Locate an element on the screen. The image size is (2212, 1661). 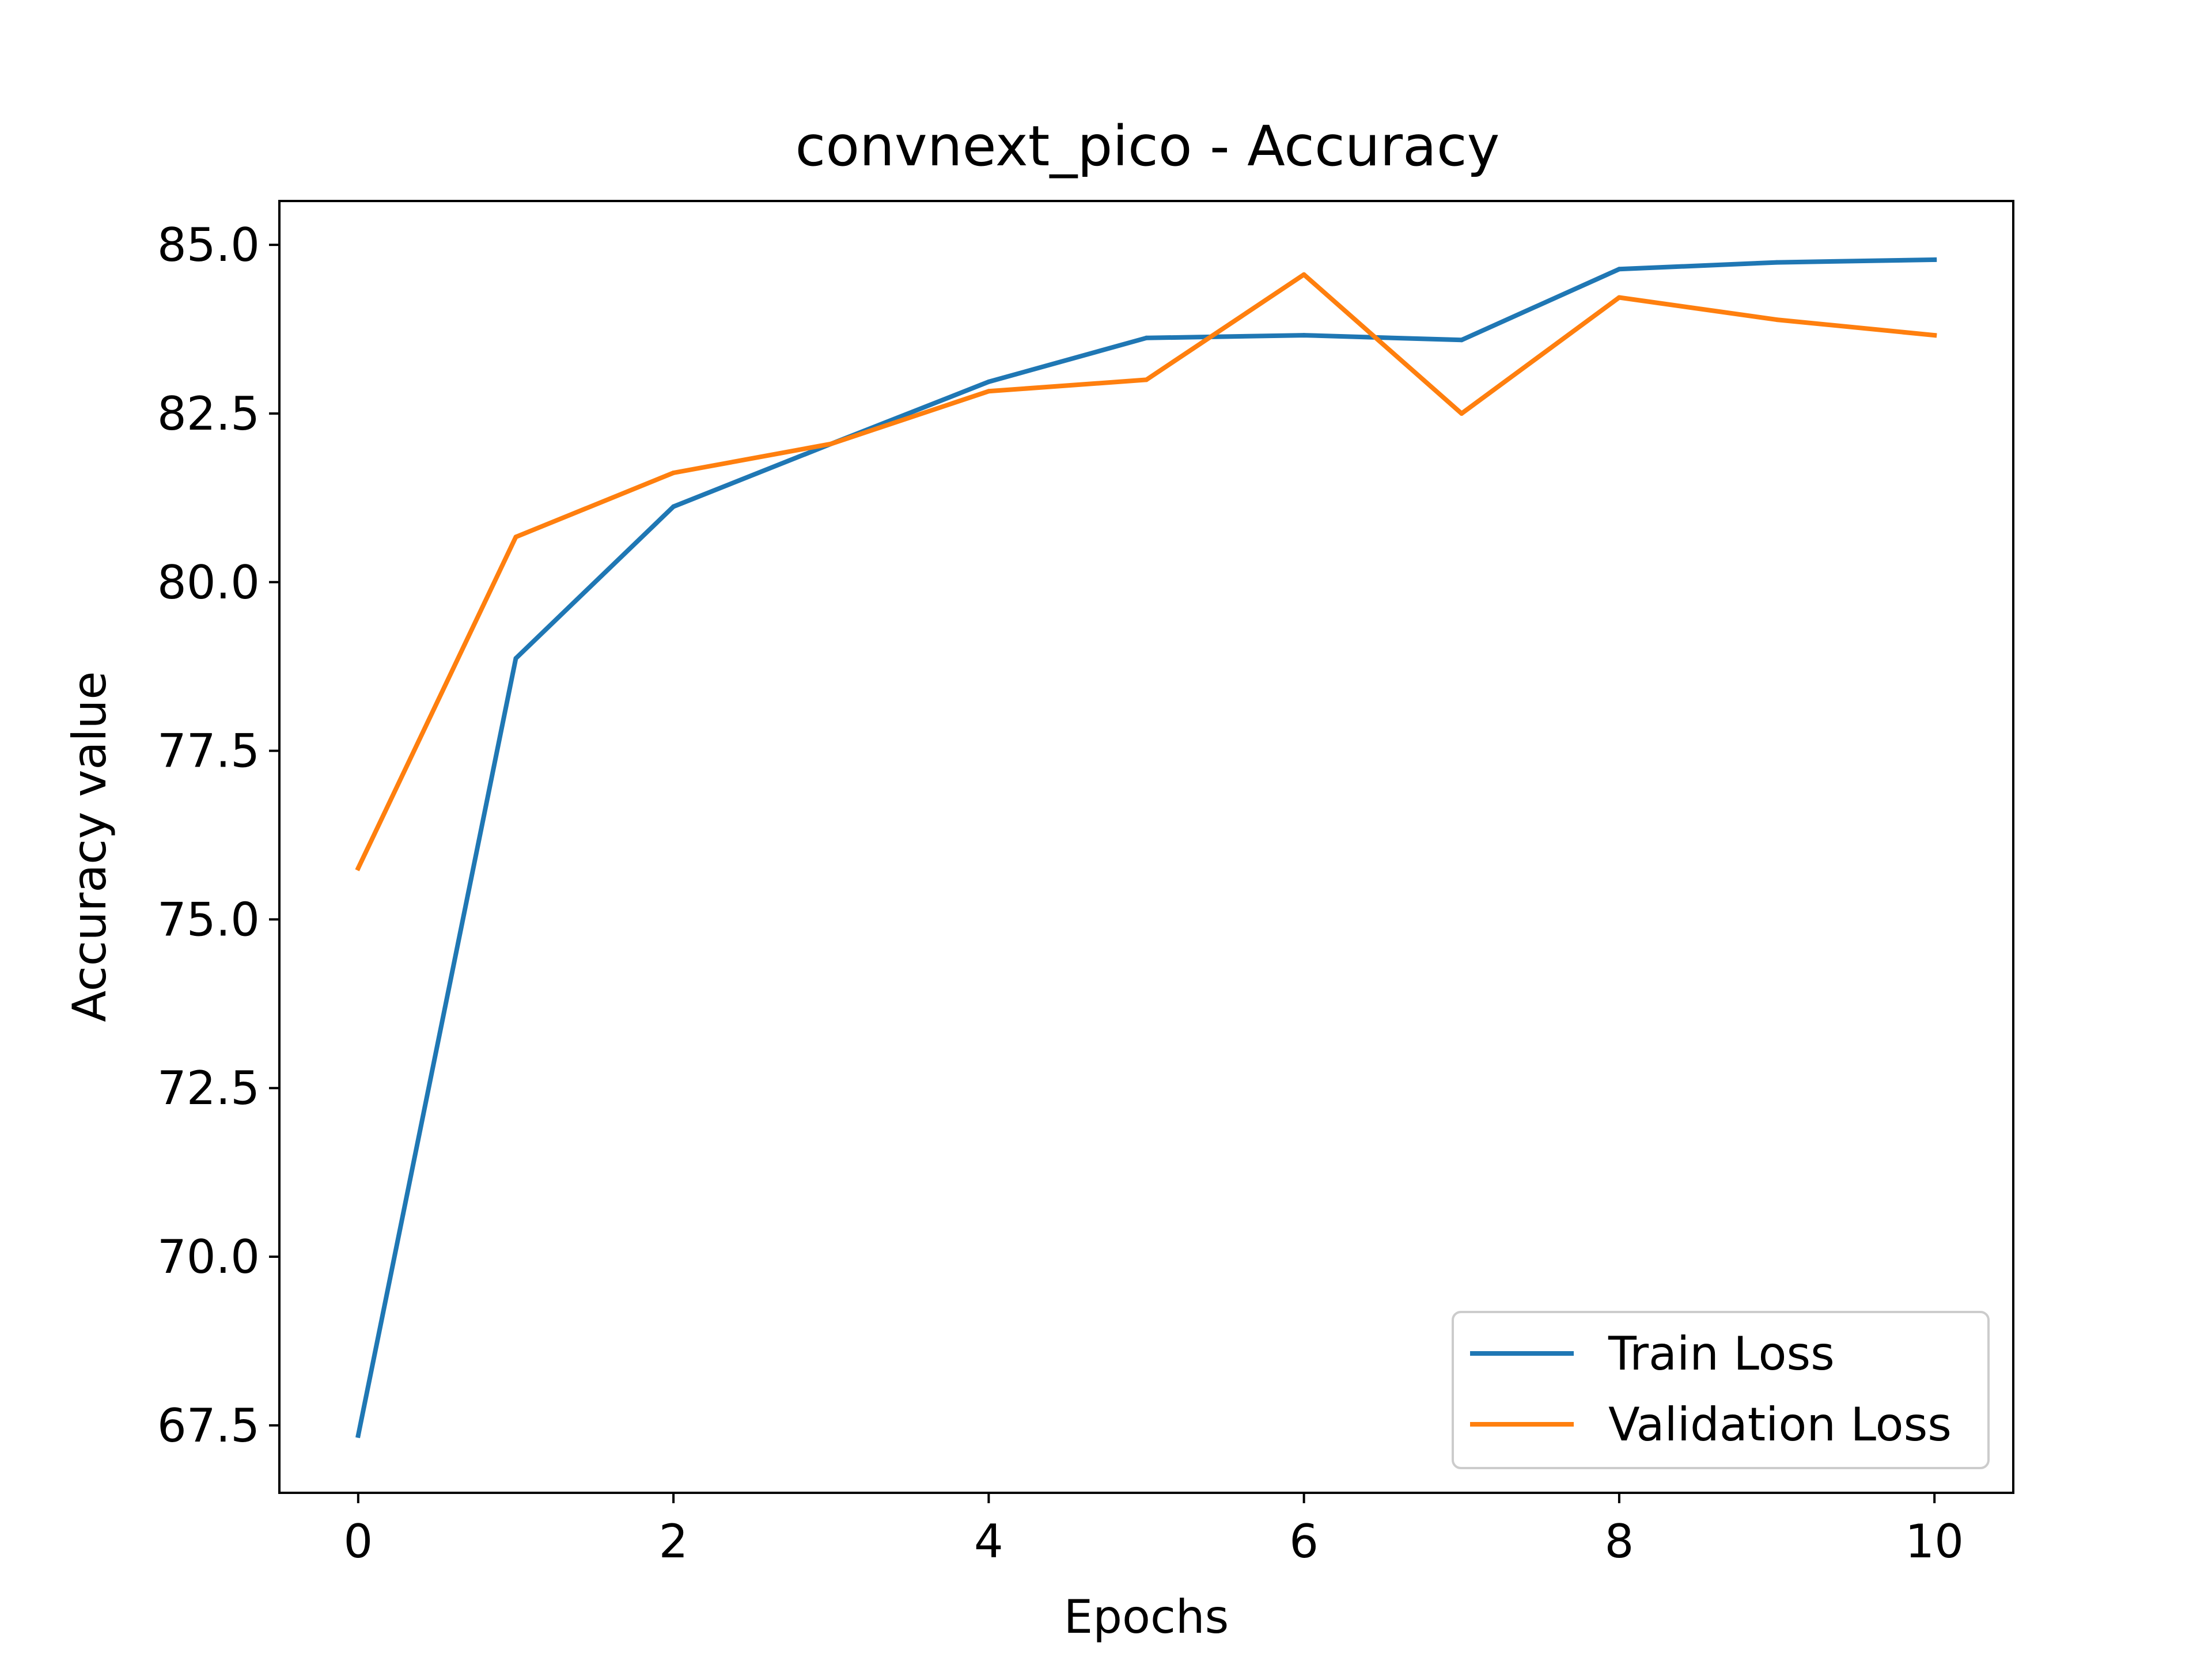
y-tick-label: 75.0 is located at coordinates (208, 919).